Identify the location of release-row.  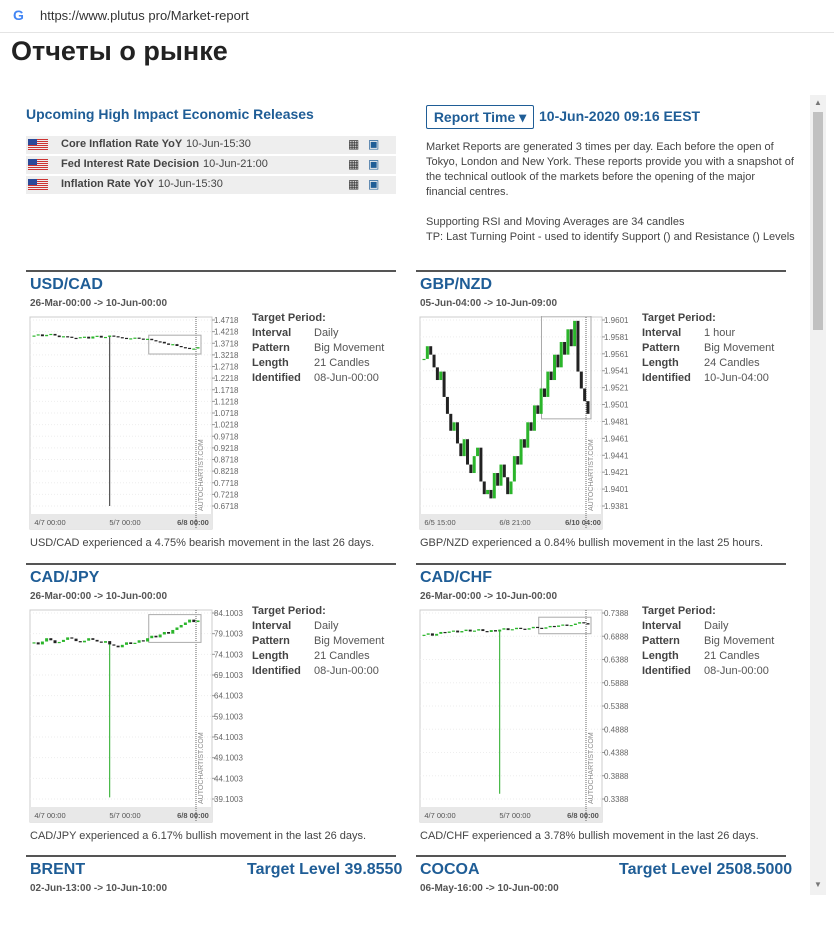
(211, 165).